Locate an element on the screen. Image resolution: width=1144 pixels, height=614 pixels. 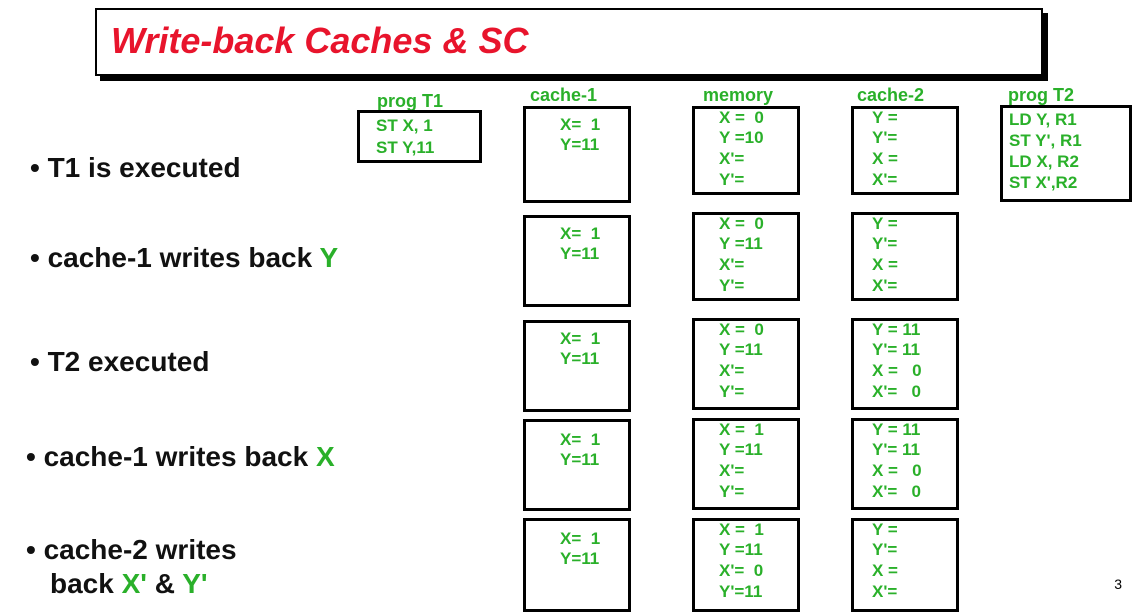
memory-box: X = 1 Y =11 X'= Y'= is located at coordinates (746, 464).